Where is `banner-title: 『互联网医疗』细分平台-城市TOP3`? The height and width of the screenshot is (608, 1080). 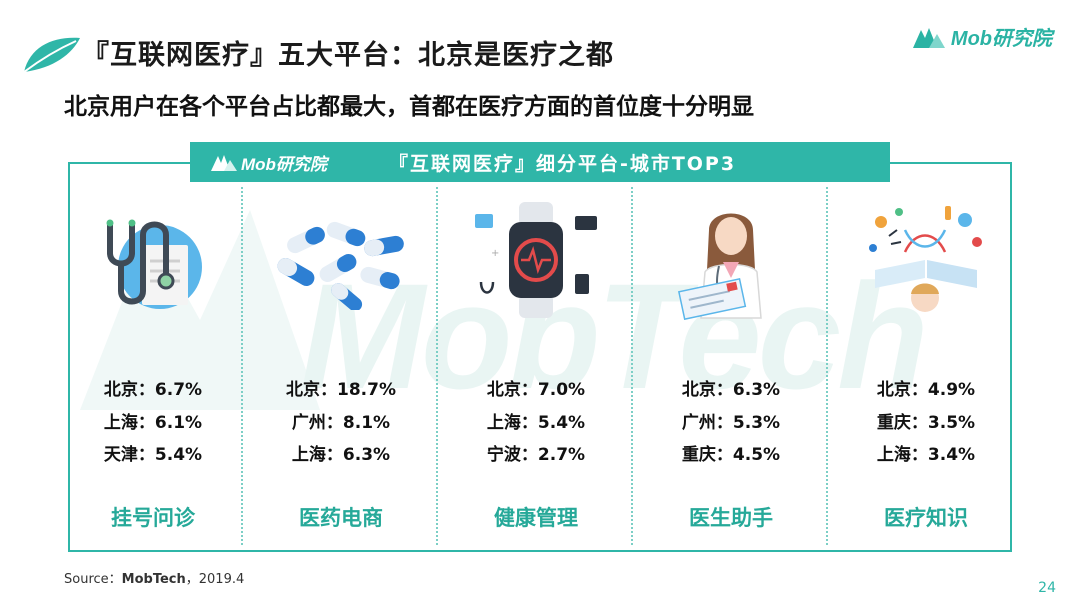 banner-title: 『互联网医疗』细分平台-城市TOP3 is located at coordinates (562, 163).